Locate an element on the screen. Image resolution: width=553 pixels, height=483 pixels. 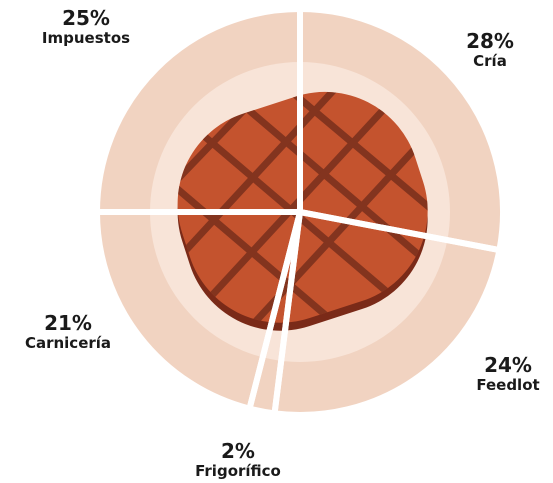
category-label: Frigorífico is located at coordinates (238, 471).